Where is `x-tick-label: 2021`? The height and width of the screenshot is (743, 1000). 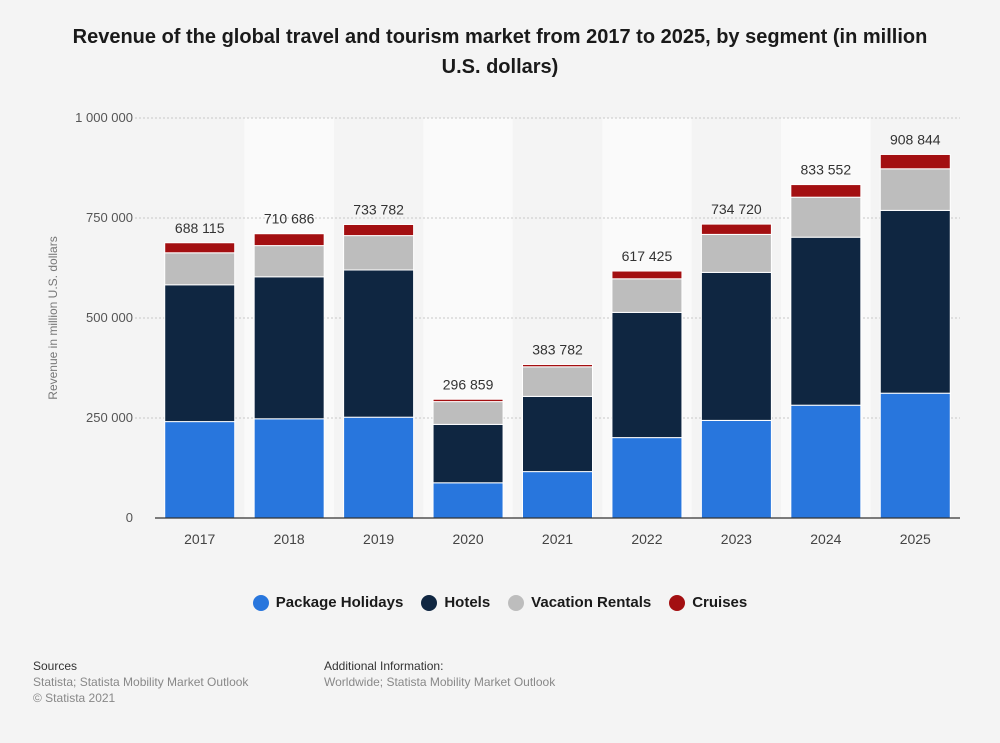 x-tick-label: 2021 is located at coordinates (557, 539).